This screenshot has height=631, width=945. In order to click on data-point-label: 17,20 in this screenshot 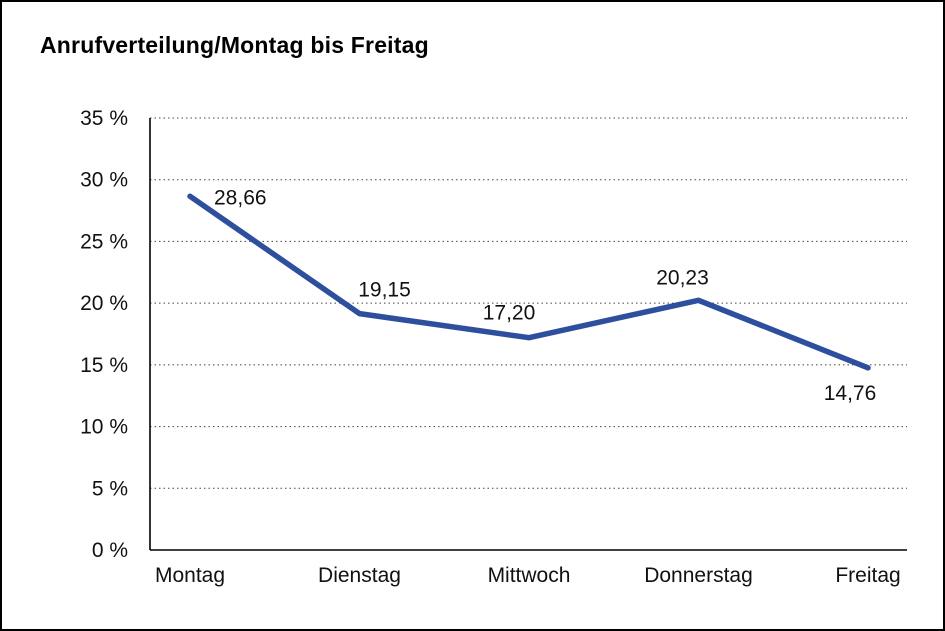, I will do `click(509, 313)`.